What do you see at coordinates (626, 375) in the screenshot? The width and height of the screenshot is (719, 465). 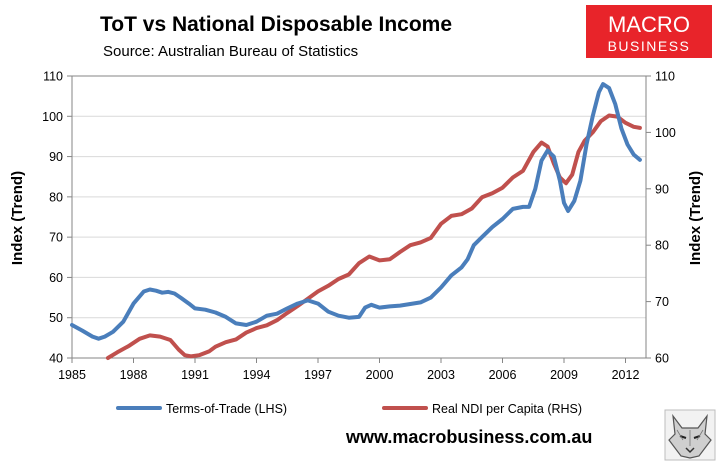 I see `x-tick-label-2012: 2012` at bounding box center [626, 375].